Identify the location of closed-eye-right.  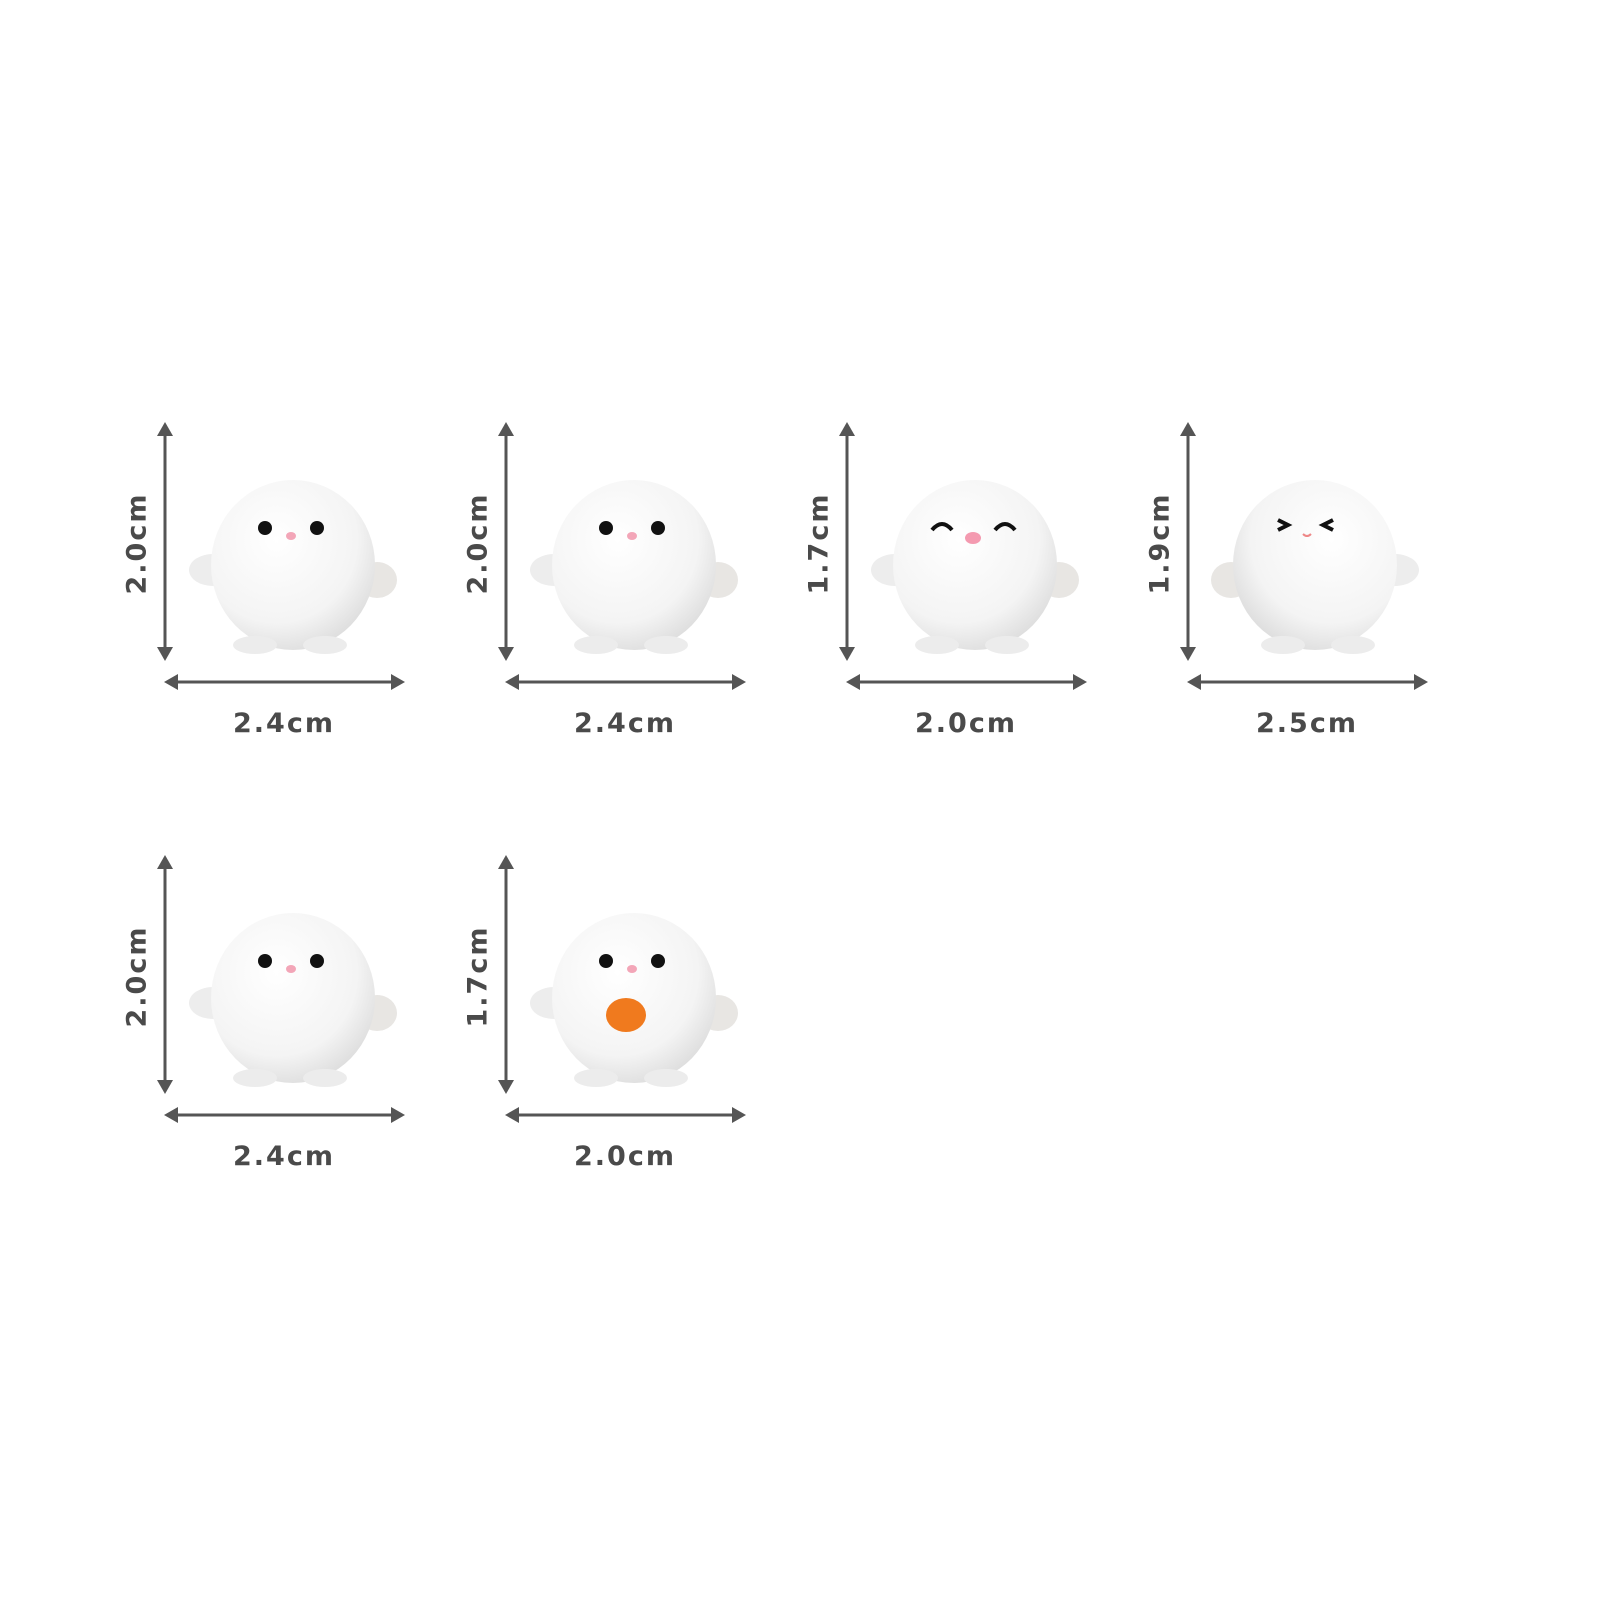
(1005, 527).